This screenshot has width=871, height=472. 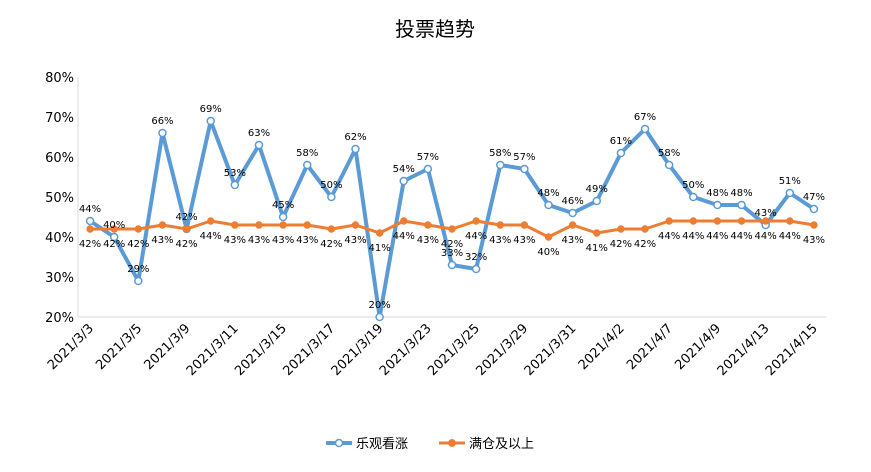 What do you see at coordinates (138, 269) in the screenshot?
I see `data-label-1: 29%` at bounding box center [138, 269].